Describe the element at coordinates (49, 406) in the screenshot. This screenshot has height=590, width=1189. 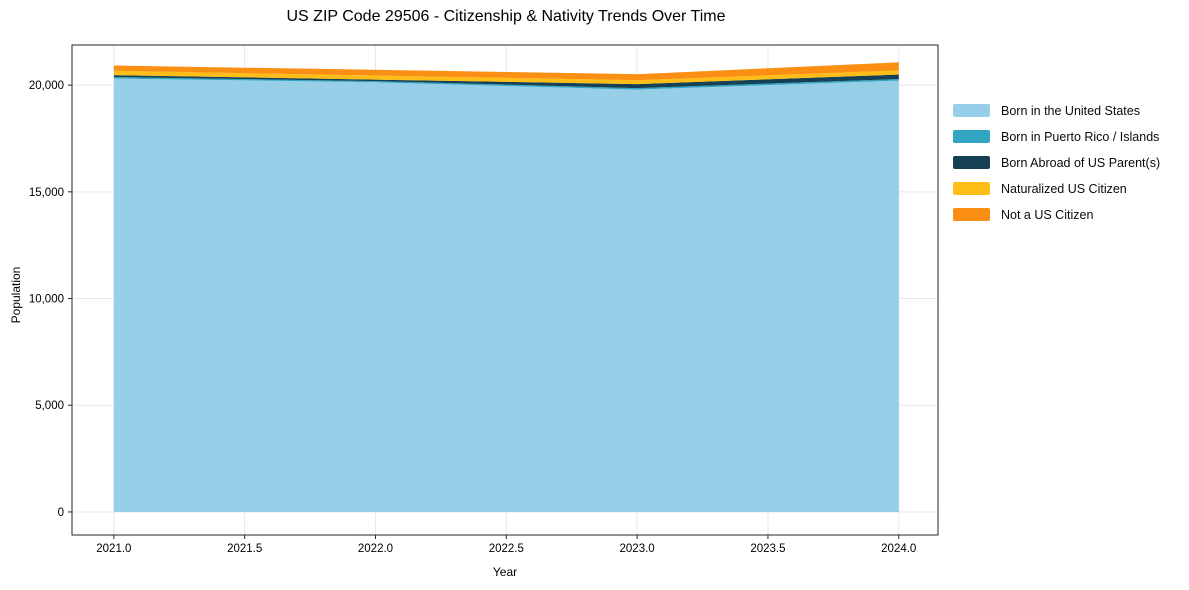
I see `y-tick-label: 5,000` at that location.